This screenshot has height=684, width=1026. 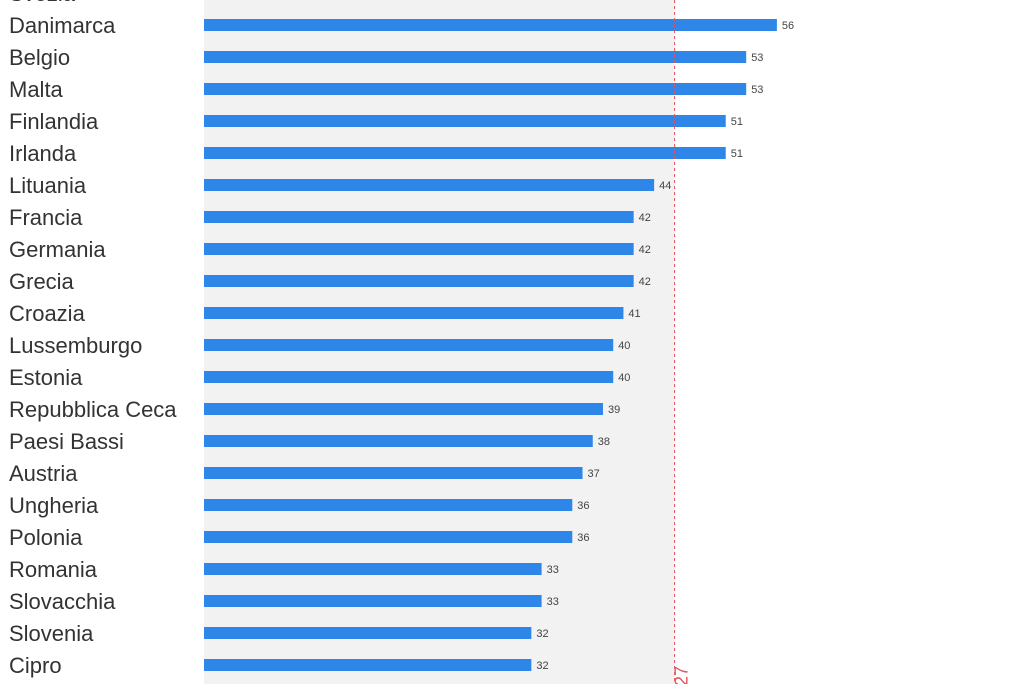 What do you see at coordinates (62, 601) in the screenshot?
I see `category-label: Slovacchia` at bounding box center [62, 601].